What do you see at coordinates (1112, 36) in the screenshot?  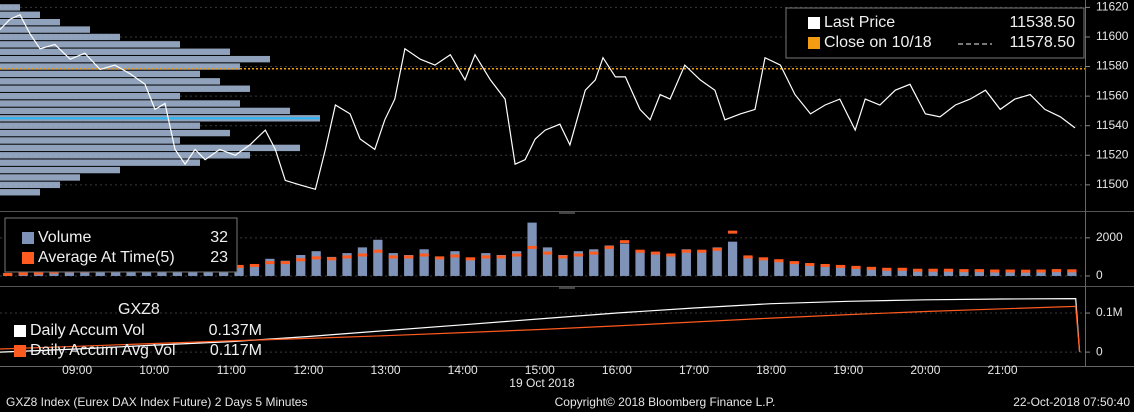 I see `y-tick-label: 11600` at bounding box center [1112, 36].